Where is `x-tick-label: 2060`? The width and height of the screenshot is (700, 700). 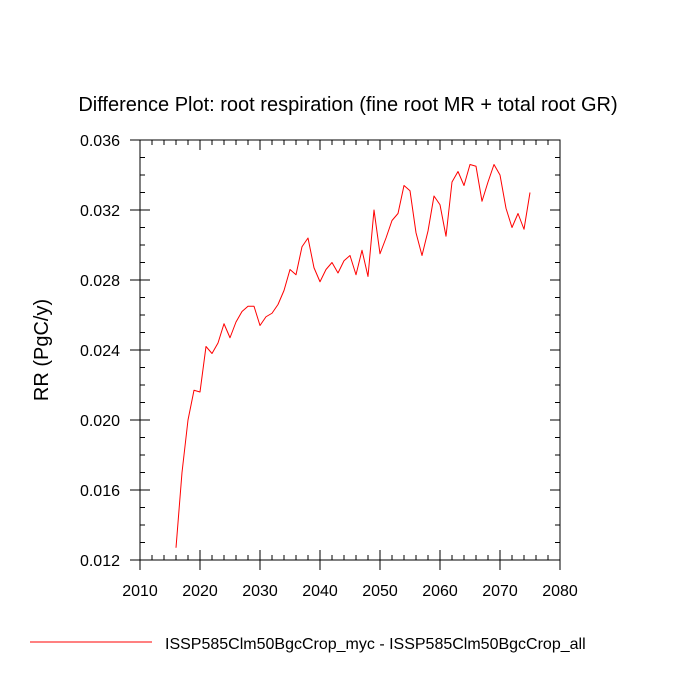 x-tick-label: 2060 is located at coordinates (440, 591).